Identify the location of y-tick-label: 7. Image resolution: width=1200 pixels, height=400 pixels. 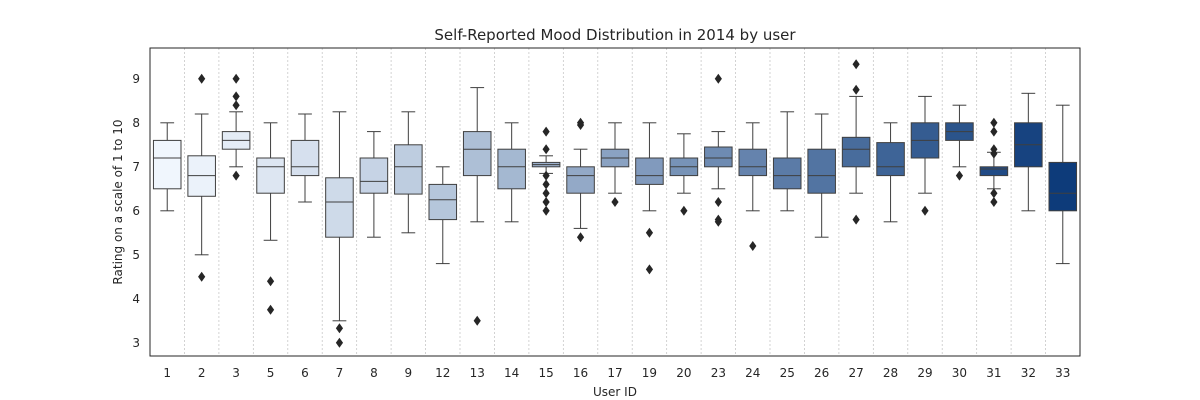
(136, 167).